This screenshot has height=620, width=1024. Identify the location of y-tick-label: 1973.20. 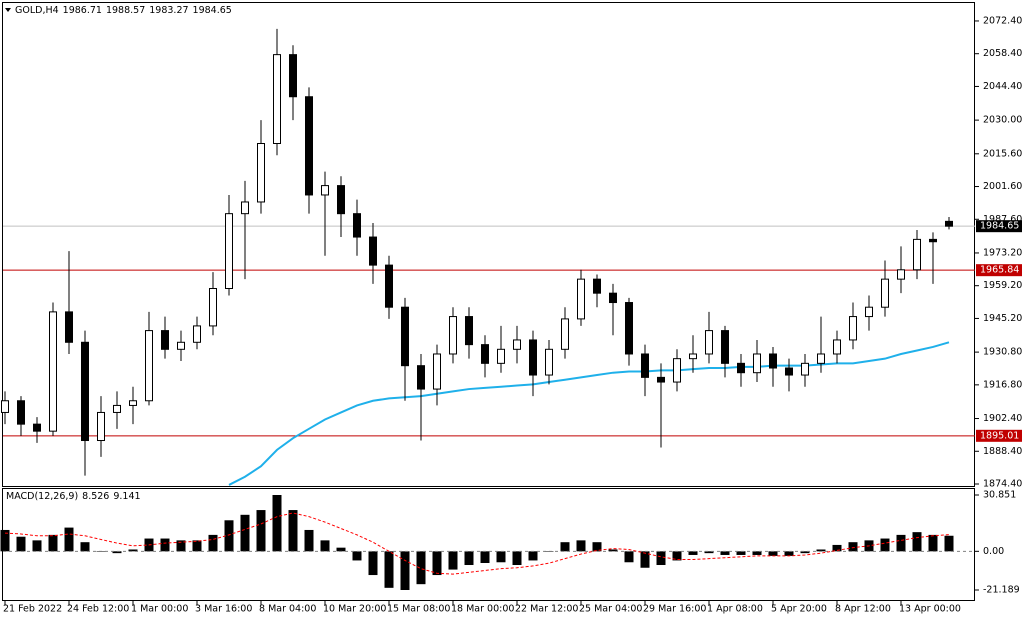
(1002, 252).